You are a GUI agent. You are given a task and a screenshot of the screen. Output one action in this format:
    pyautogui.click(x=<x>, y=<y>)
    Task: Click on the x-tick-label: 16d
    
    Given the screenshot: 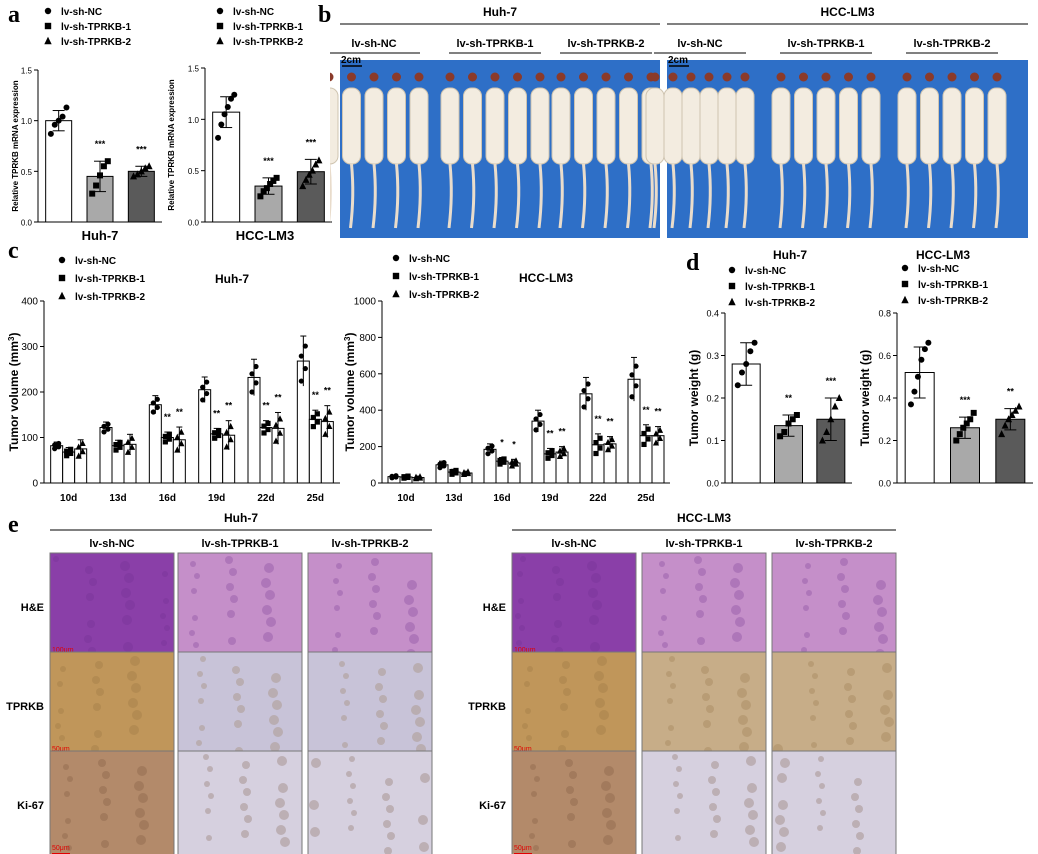 What is the action you would take?
    pyautogui.click(x=501, y=498)
    